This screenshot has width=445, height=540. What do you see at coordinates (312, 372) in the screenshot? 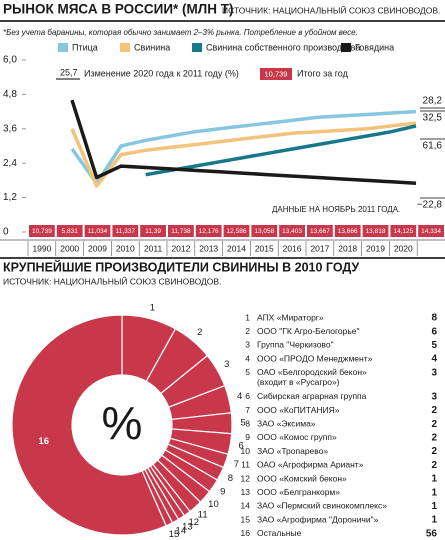
I see `list-name: ОАО «Белгородский бекон»` at bounding box center [312, 372].